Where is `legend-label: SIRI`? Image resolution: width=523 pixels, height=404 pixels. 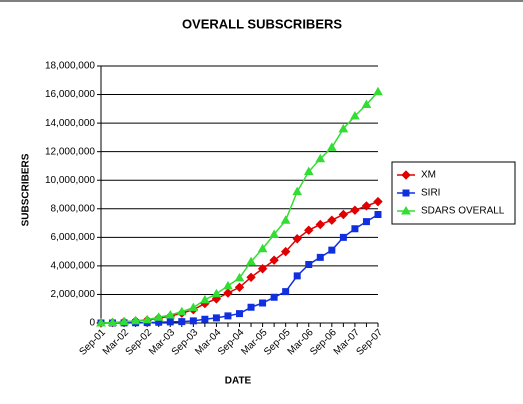 legend-label: SIRI is located at coordinates (430, 193).